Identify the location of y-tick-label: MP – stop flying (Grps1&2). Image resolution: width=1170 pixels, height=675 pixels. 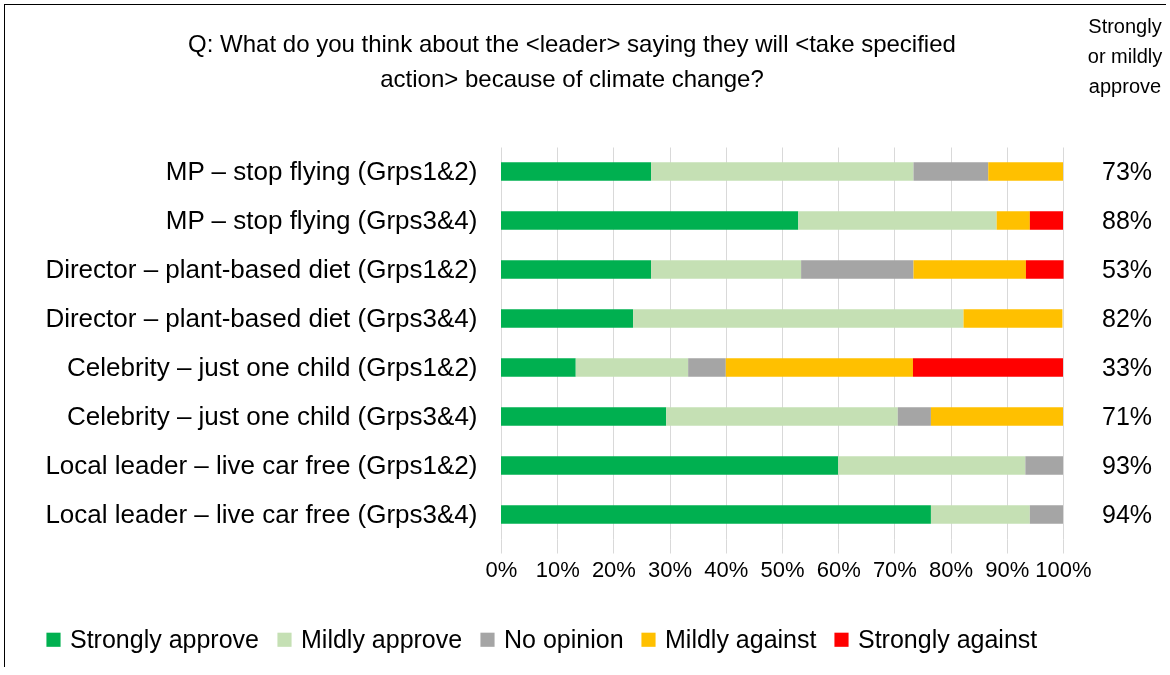
(321, 170).